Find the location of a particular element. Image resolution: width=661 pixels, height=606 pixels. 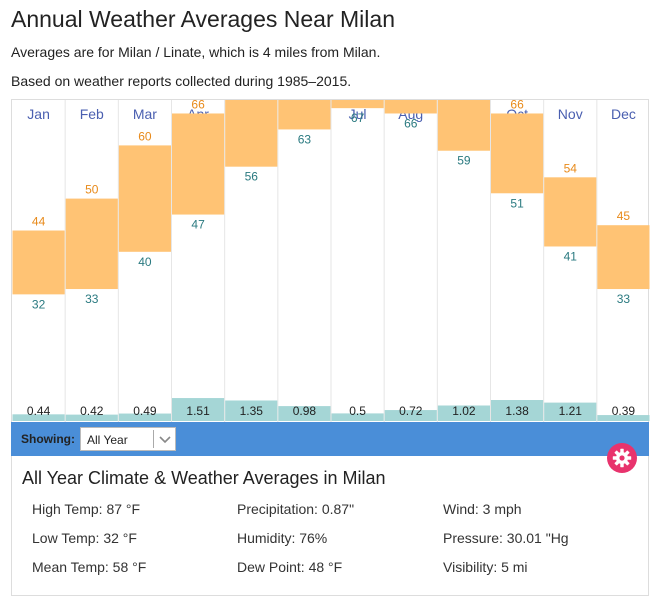

high-temp-label: 60 is located at coordinates (145, 136).